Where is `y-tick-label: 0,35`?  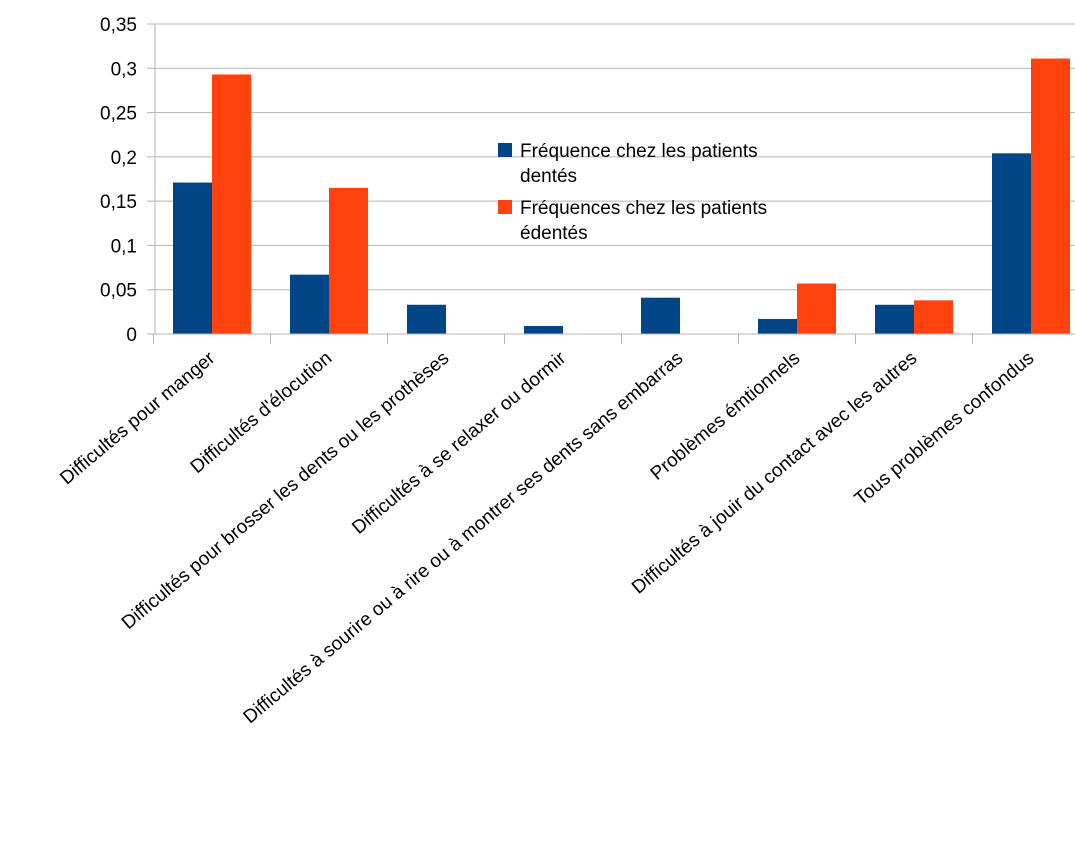 y-tick-label: 0,35 is located at coordinates (118, 25).